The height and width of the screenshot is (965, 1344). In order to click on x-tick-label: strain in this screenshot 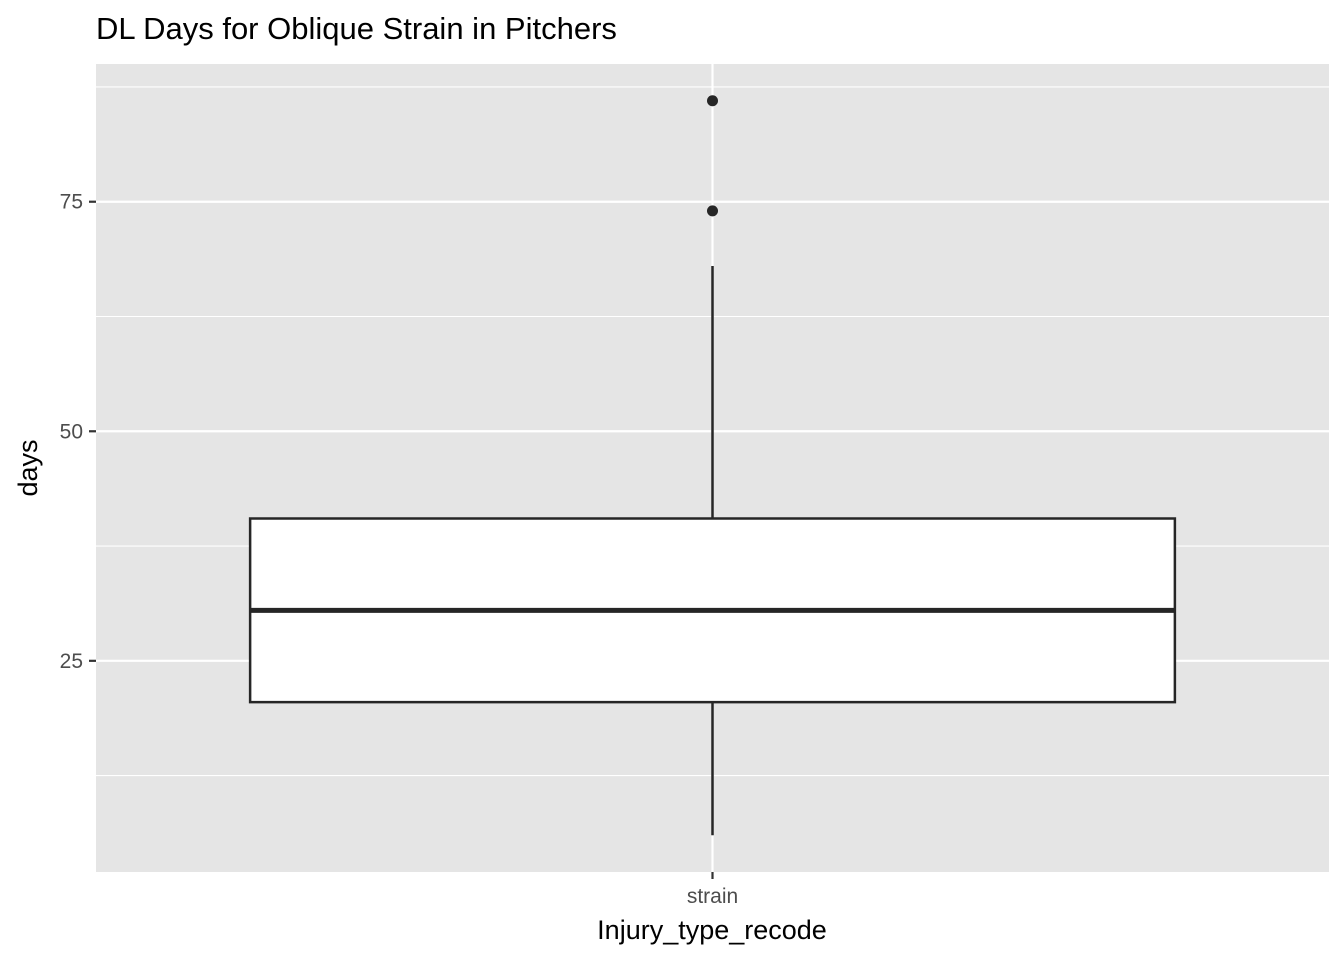, I will do `click(712, 896)`.